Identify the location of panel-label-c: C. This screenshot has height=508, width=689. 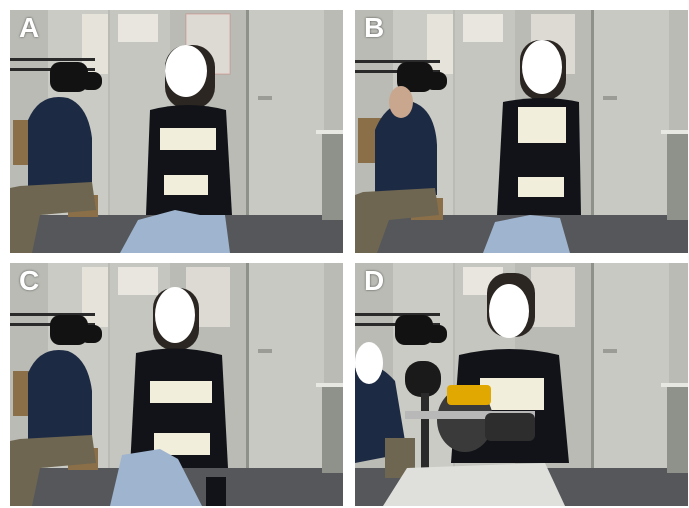
(29, 280).